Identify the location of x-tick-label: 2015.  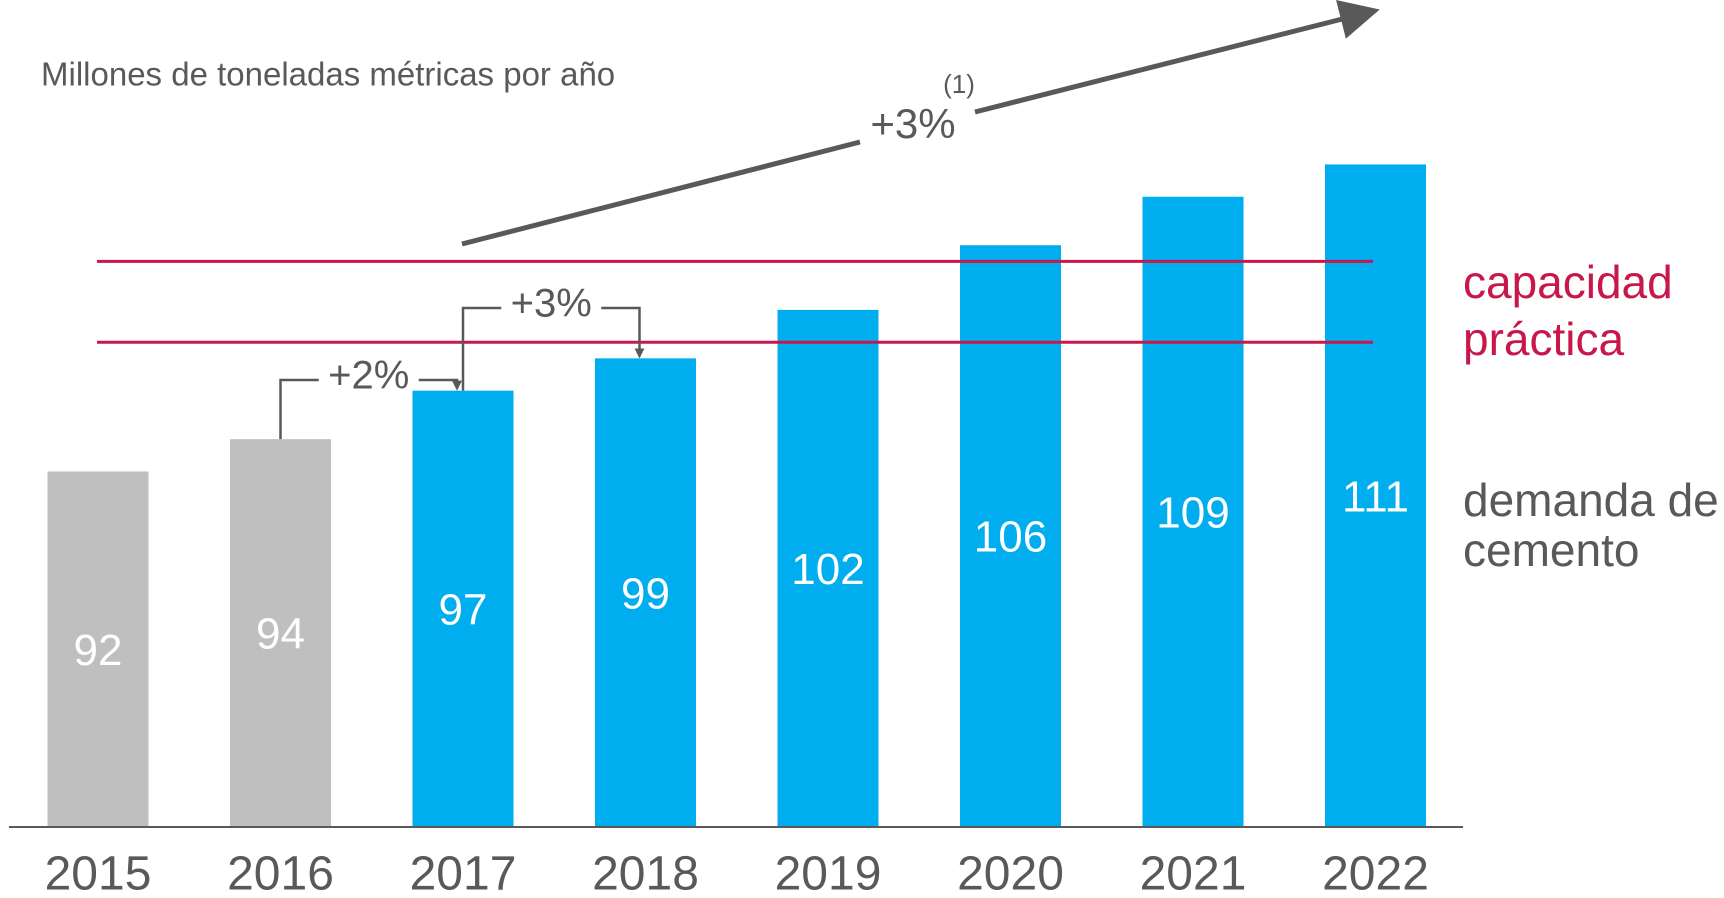
(98, 873).